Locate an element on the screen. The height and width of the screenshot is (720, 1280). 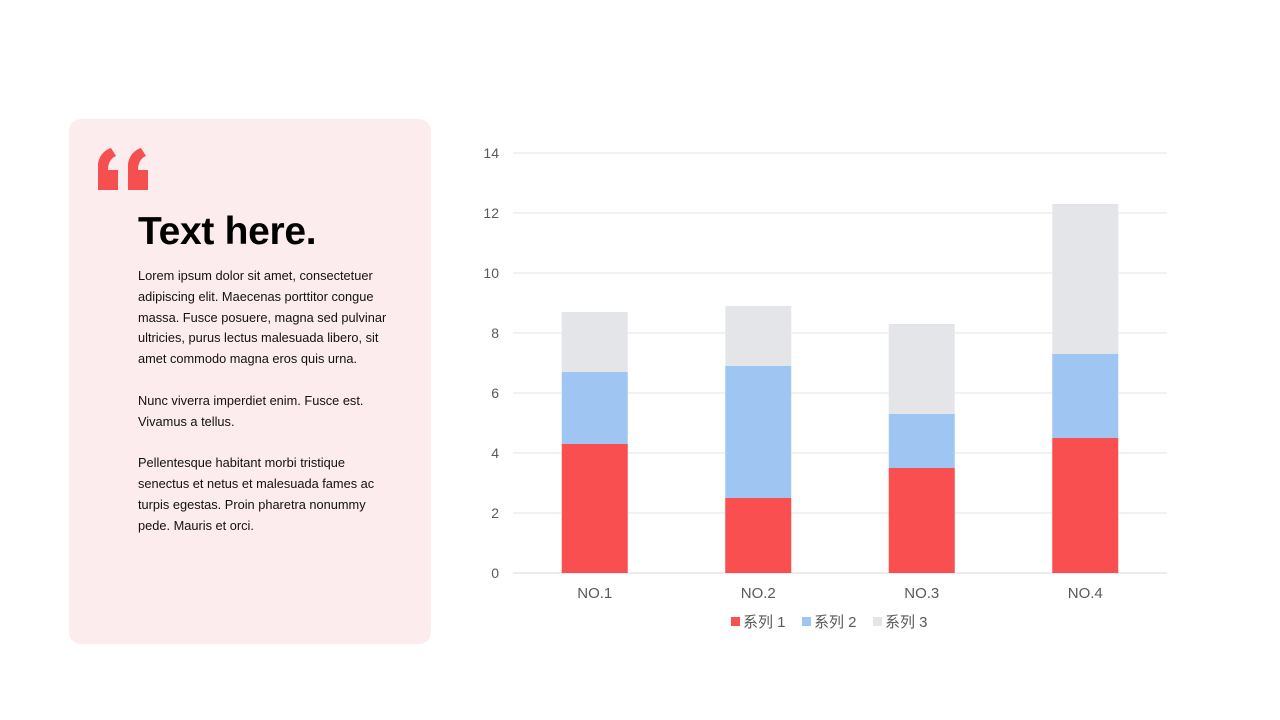
x-tick-label: NO.2 is located at coordinates (758, 593).